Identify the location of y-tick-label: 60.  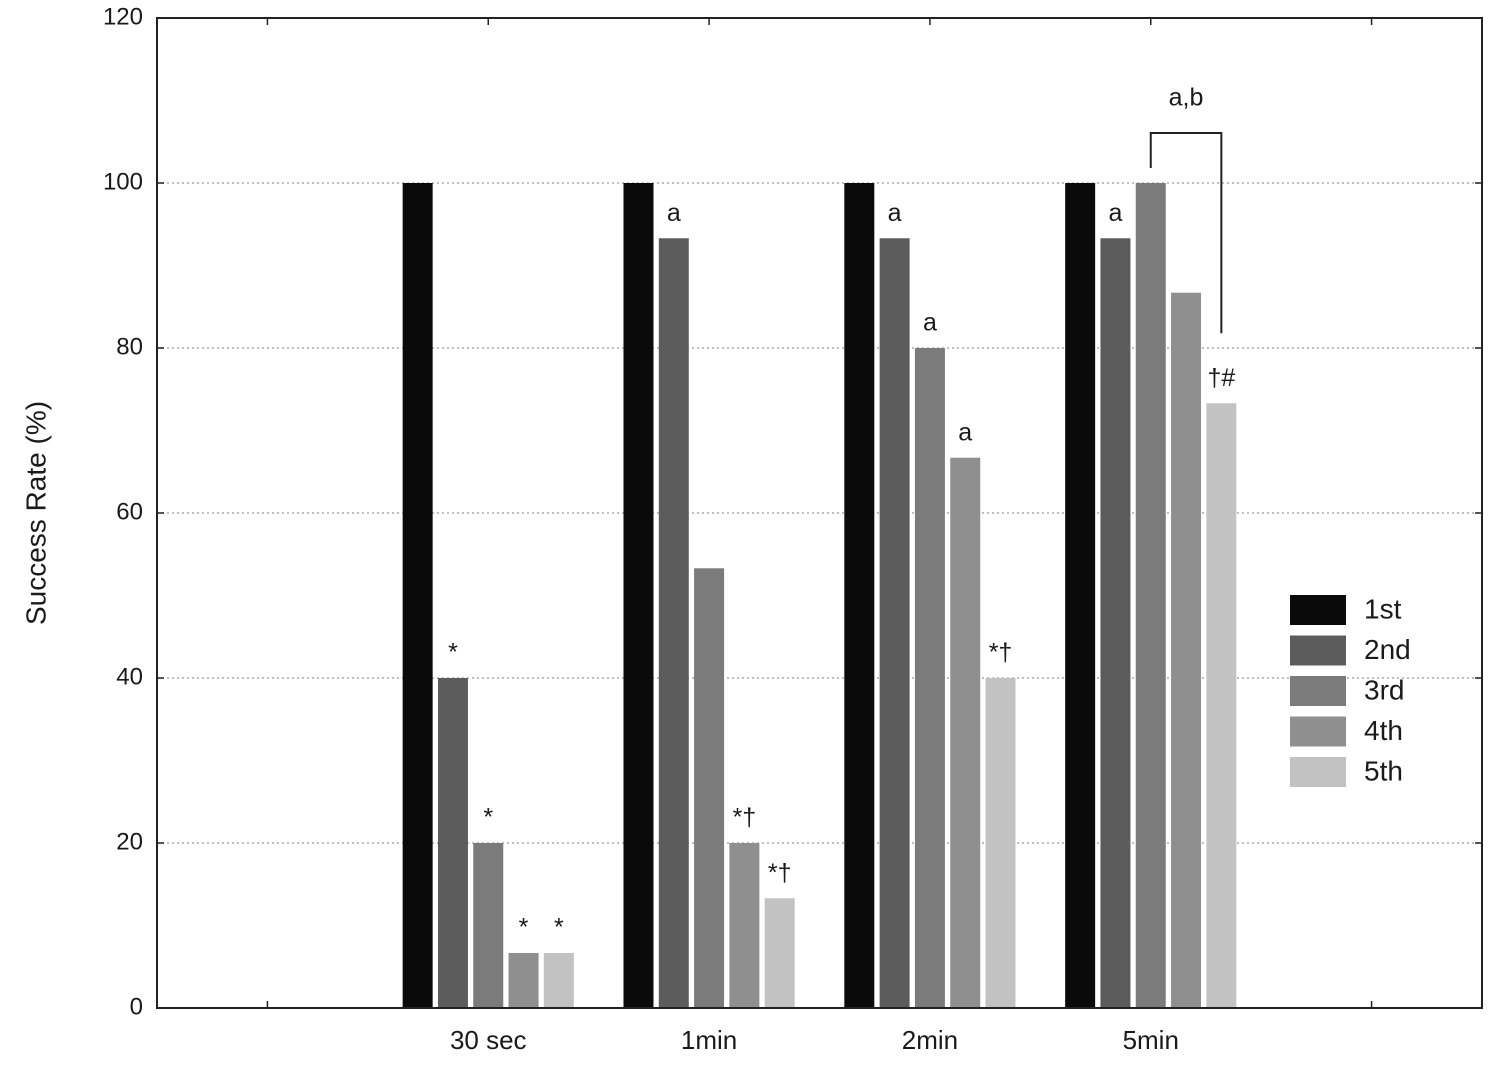
(129, 511).